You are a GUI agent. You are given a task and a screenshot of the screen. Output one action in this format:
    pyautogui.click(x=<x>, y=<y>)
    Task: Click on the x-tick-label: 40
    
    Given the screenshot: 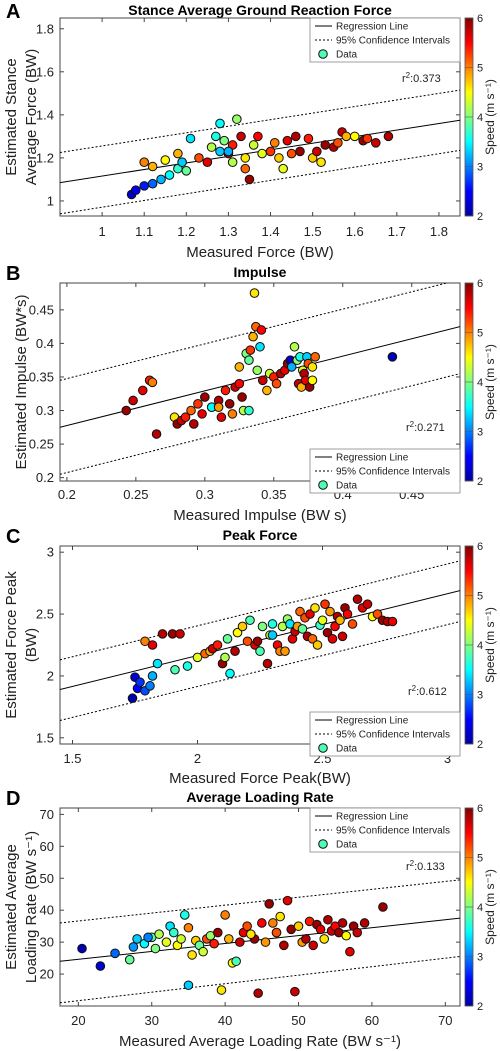 What is the action you would take?
    pyautogui.click(x=225, y=1020)
    